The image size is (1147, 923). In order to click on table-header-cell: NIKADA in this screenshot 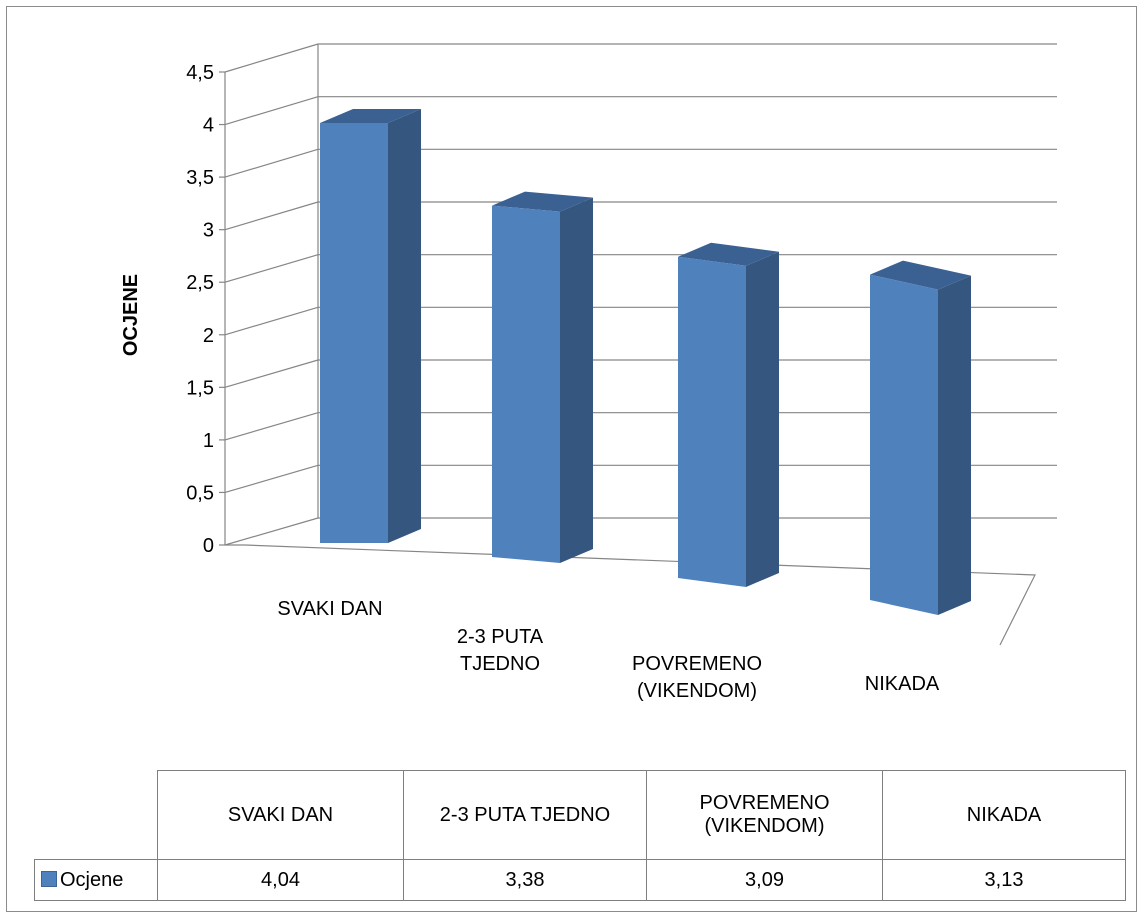, I will do `click(1004, 815)`.